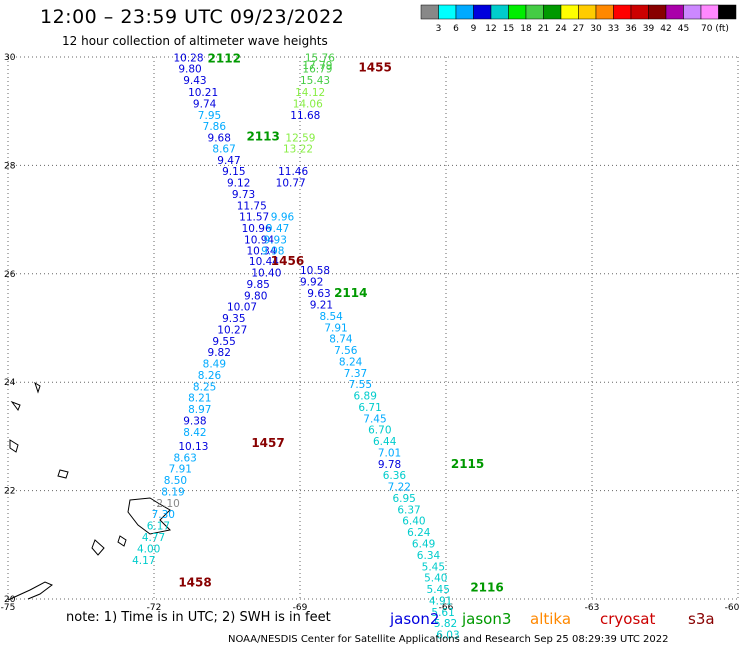 This screenshot has height=650, width=740. What do you see at coordinates (395, 476) in the screenshot?
I see `swh-value: 6.36` at bounding box center [395, 476].